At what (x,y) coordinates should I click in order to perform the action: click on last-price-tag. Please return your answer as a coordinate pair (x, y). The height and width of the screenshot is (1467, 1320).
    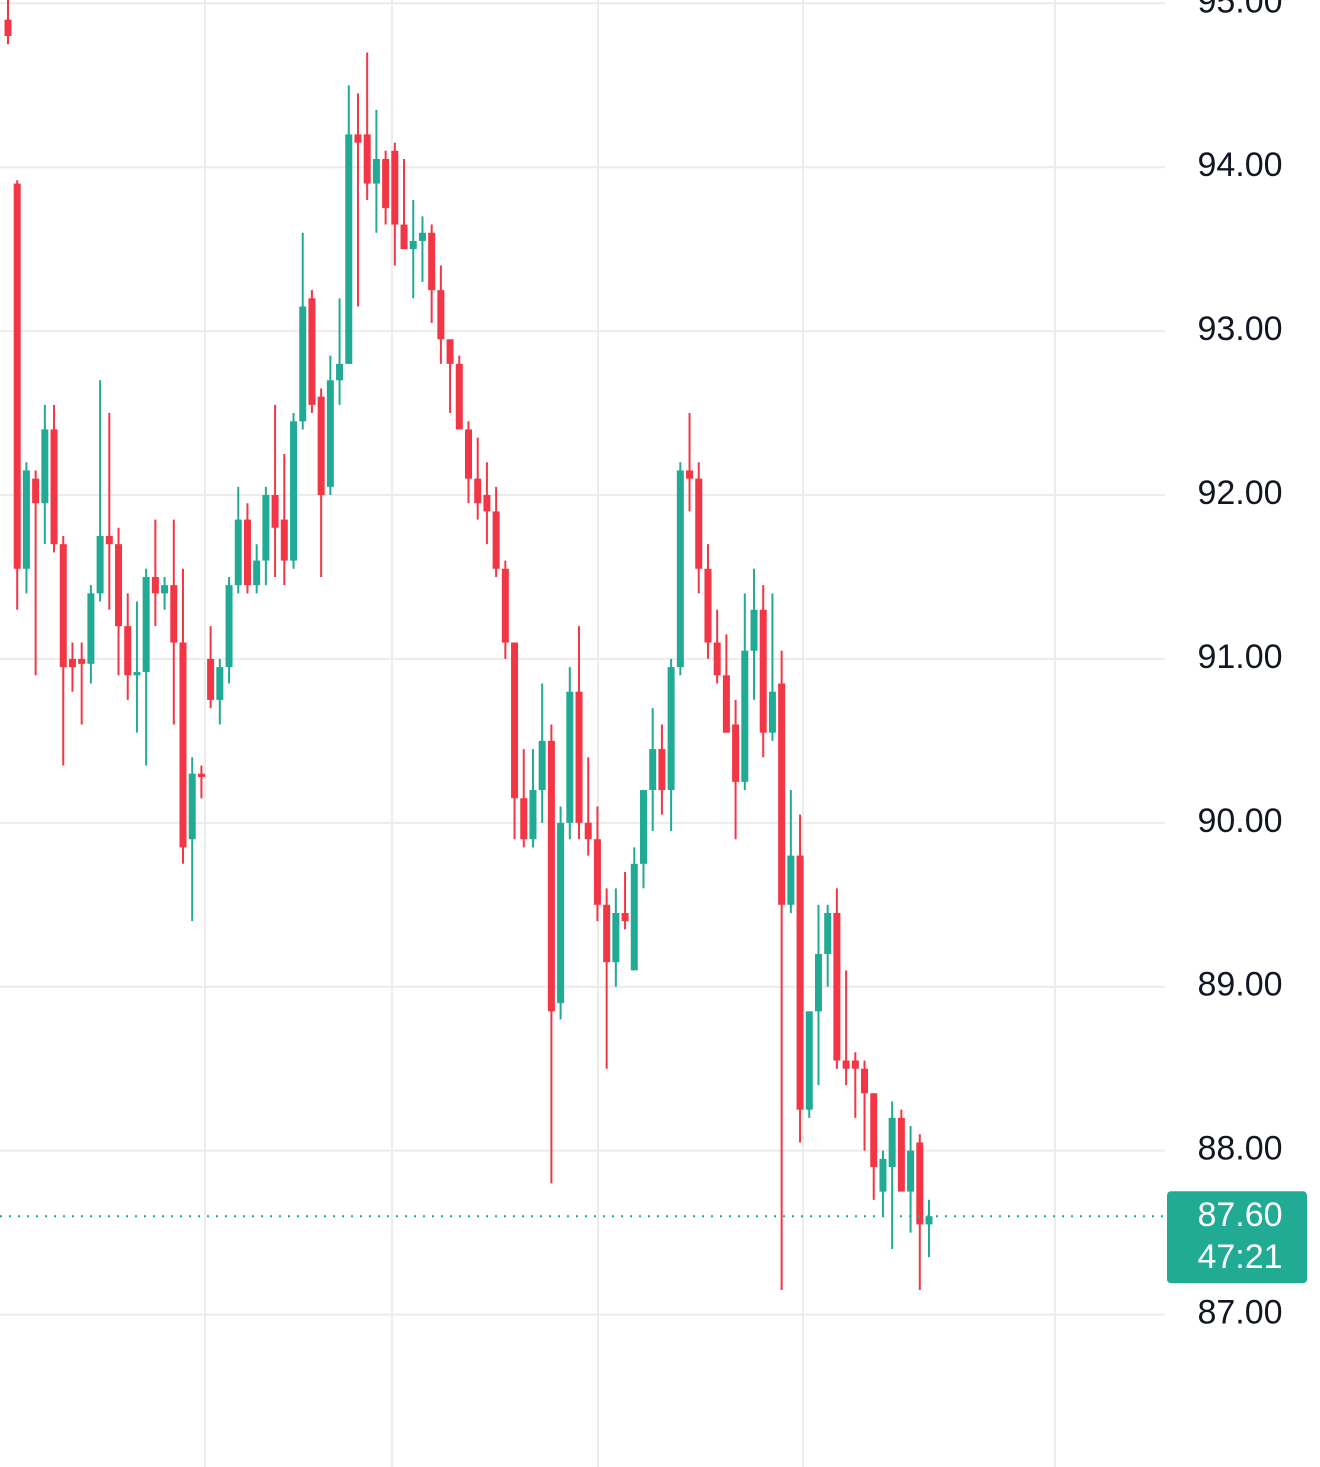
    Looking at the image, I should click on (1237, 1237).